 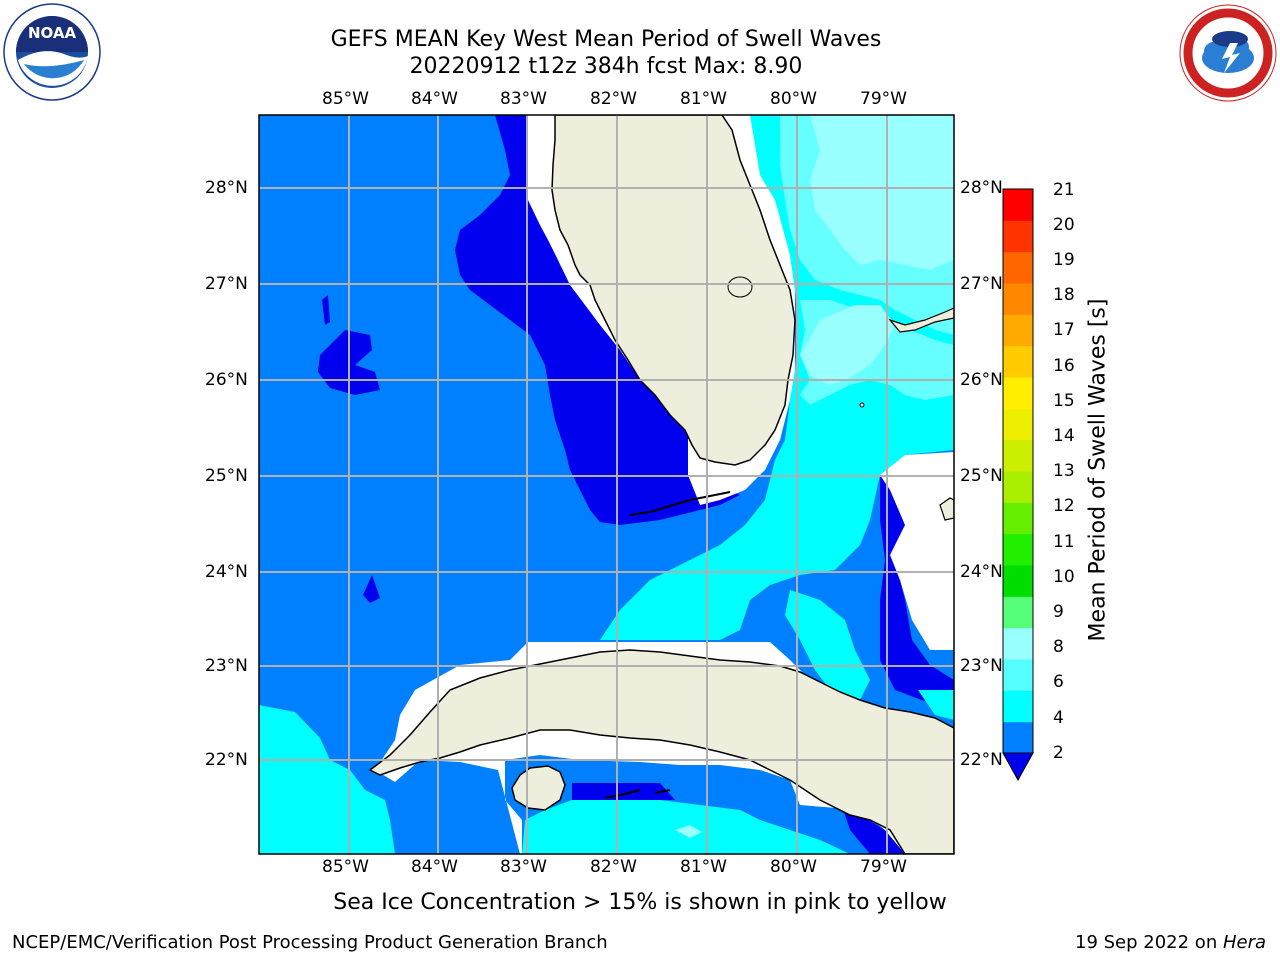 What do you see at coordinates (793, 99) in the screenshot?
I see `lon-label-top: 80°W` at bounding box center [793, 99].